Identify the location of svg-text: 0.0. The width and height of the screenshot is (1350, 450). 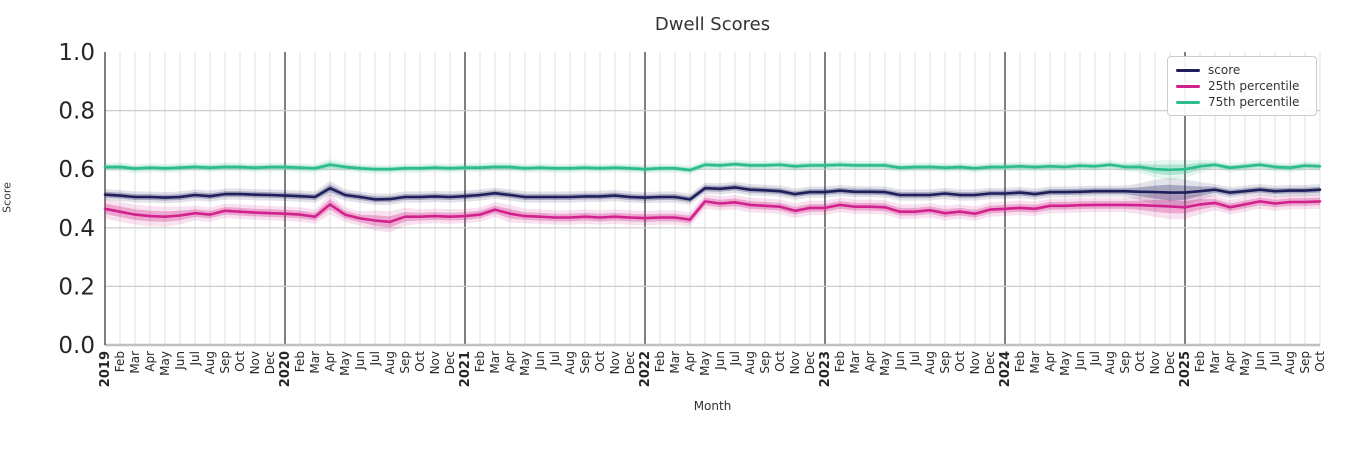
(76, 346).